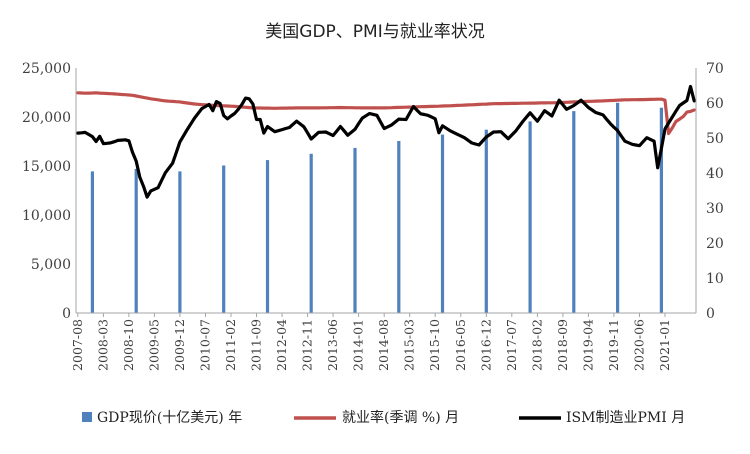  What do you see at coordinates (409, 345) in the screenshot?
I see `x-tick-label: 2015-03` at bounding box center [409, 345].